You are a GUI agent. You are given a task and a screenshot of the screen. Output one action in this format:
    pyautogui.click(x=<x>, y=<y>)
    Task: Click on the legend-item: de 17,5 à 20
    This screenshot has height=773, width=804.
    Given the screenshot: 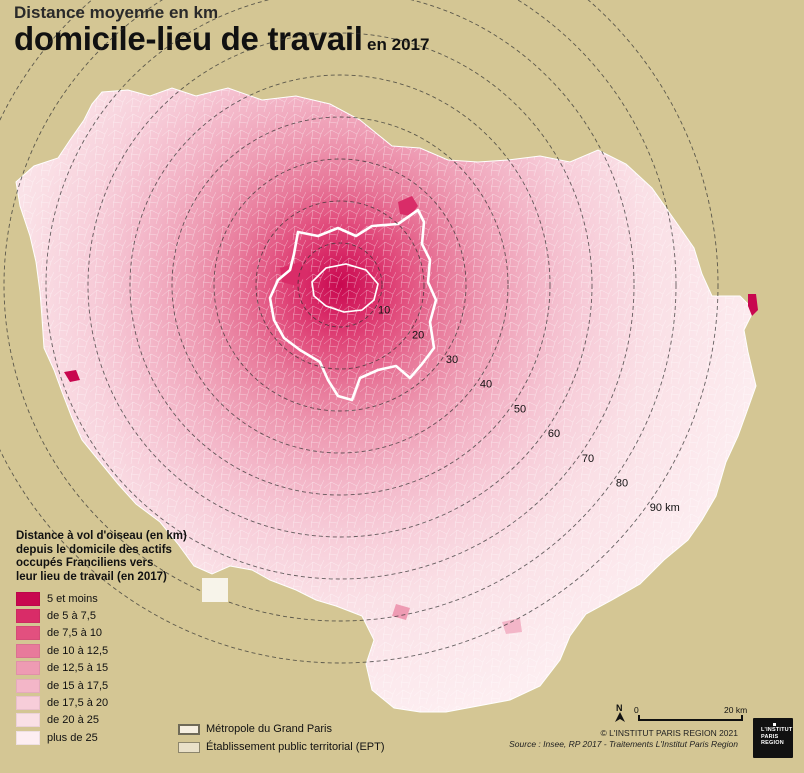 What is the action you would take?
    pyautogui.click(x=106, y=702)
    